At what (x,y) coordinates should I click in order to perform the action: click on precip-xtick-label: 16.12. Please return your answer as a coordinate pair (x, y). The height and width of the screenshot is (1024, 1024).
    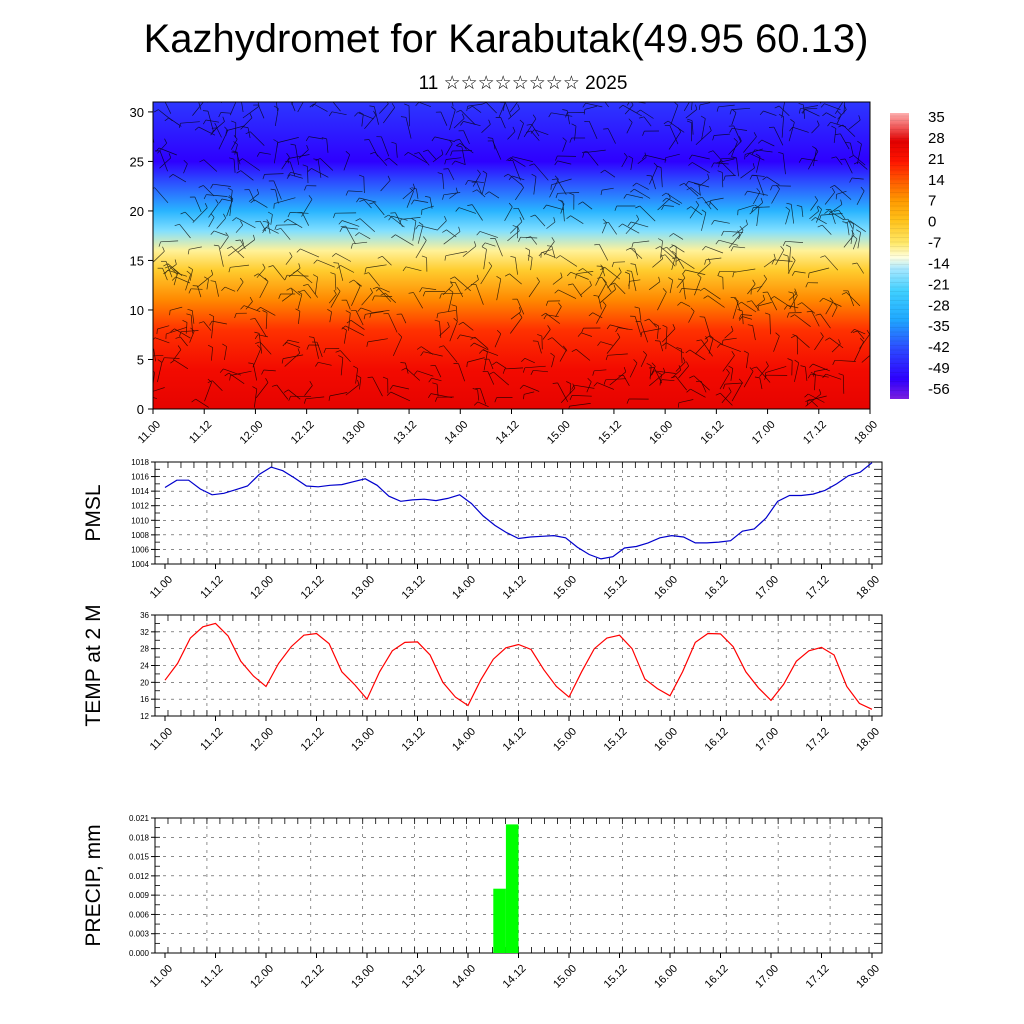
    Looking at the image, I should click on (717, 977).